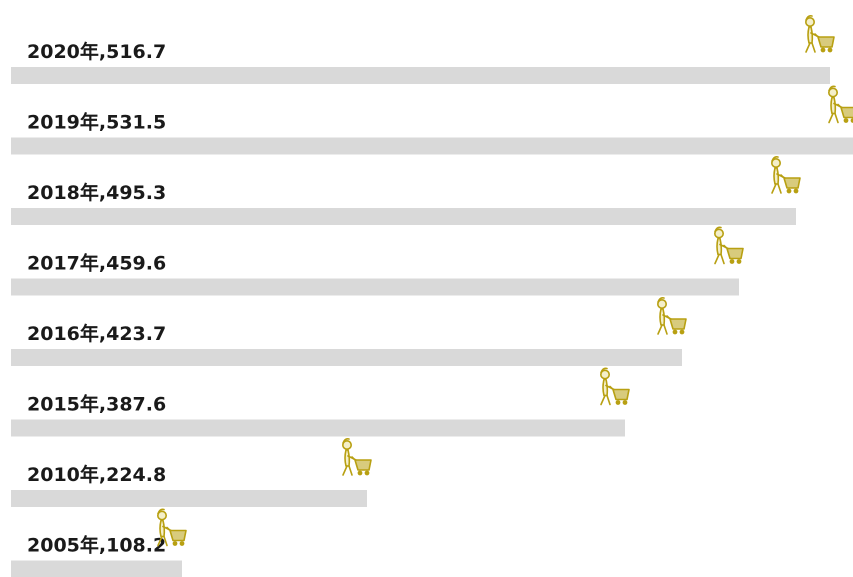  What do you see at coordinates (96, 404) in the screenshot?
I see `bar-data-label: 2015年,387.6` at bounding box center [96, 404].